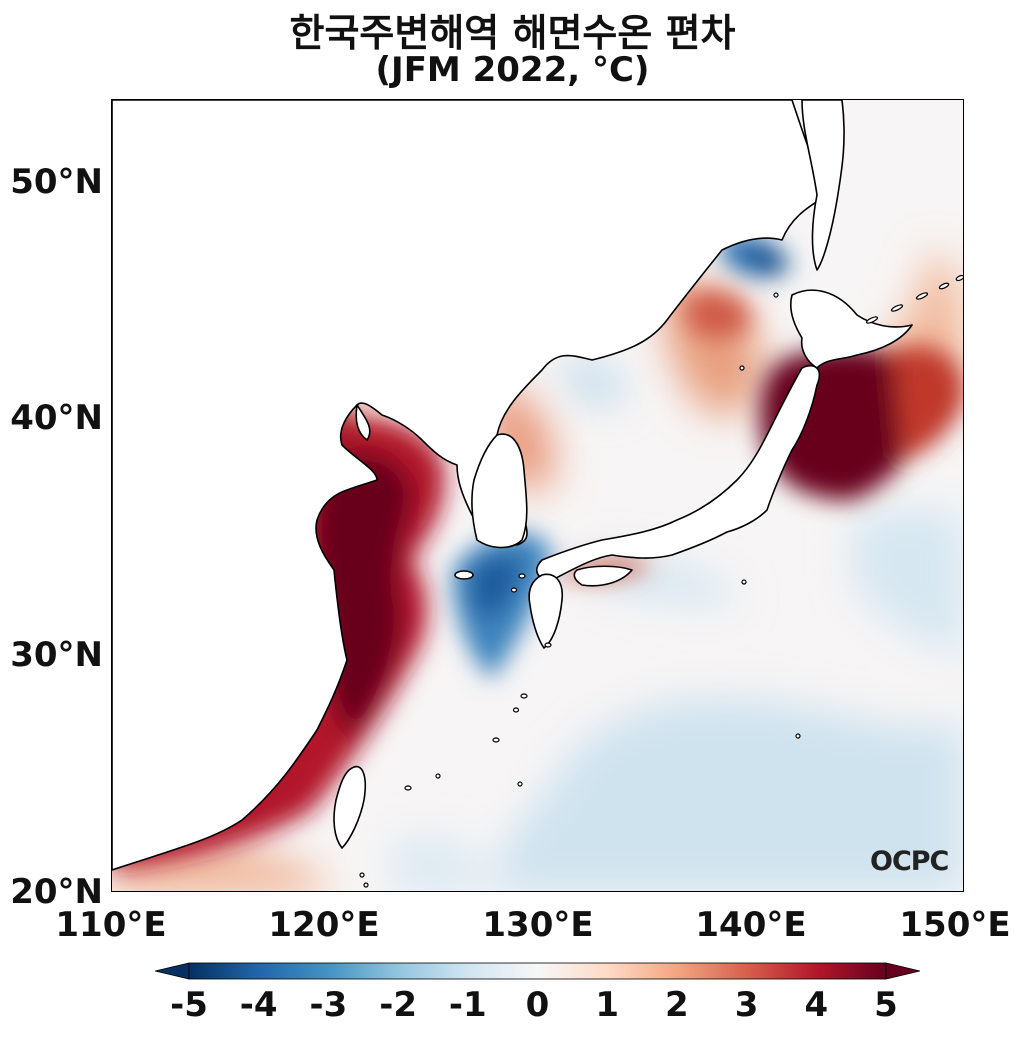  Describe the element at coordinates (914, 299) in the screenshot. I see `kuril-islands` at that location.